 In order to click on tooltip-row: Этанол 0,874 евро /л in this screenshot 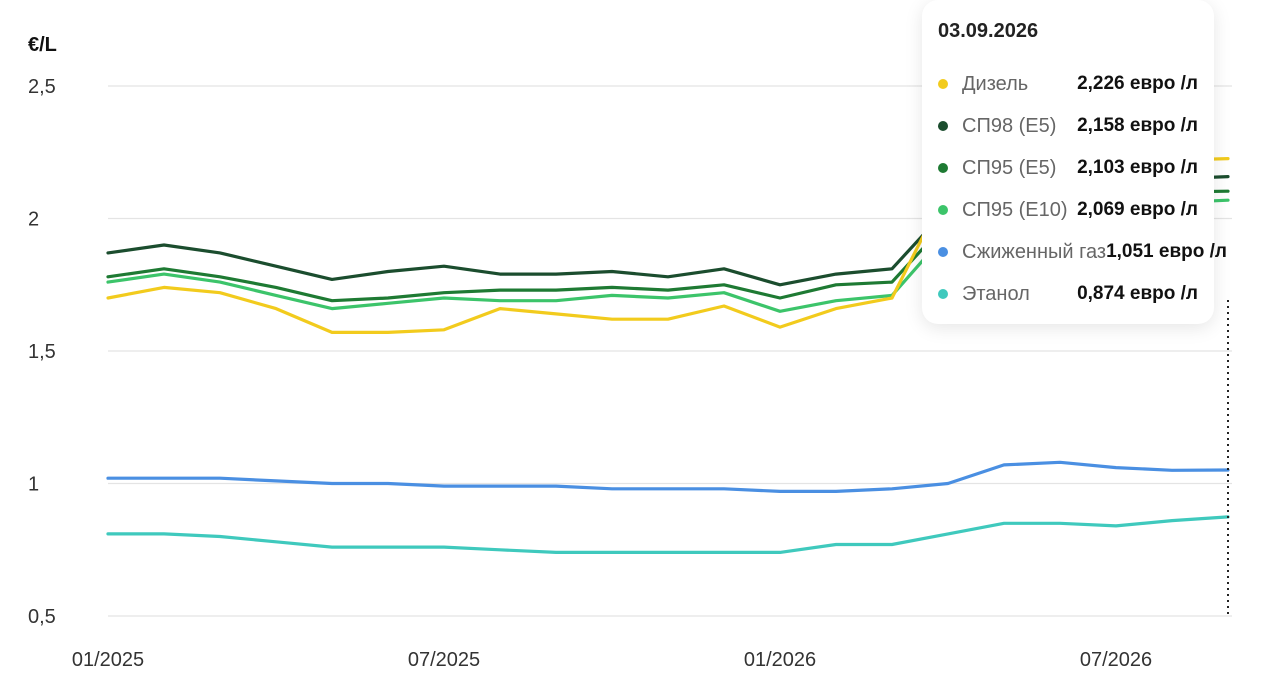, I will do `click(1068, 294)`.